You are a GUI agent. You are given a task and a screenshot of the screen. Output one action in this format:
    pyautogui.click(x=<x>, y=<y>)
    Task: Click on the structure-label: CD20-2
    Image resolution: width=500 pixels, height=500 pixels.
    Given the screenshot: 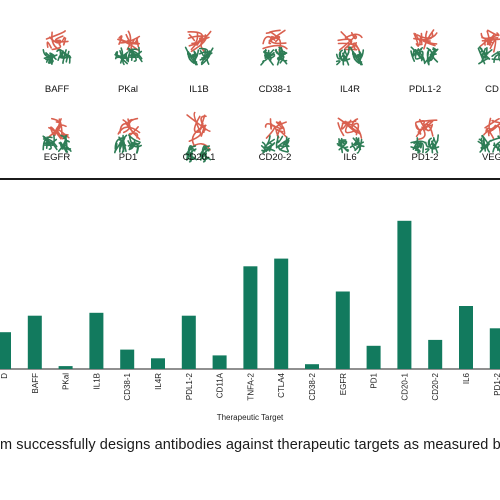 What is the action you would take?
    pyautogui.click(x=275, y=157)
    